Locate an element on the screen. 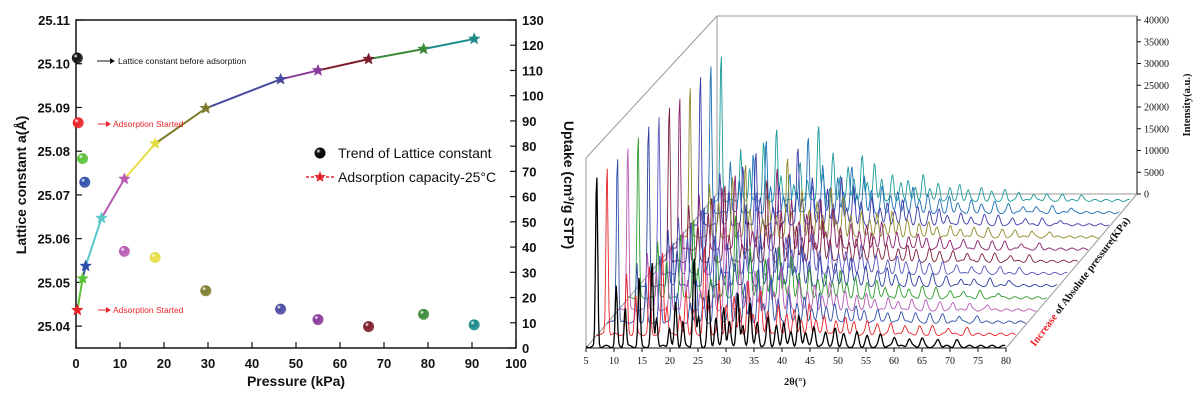 This screenshot has height=400, width=1200. xrd-intensity-tick-label: 10000 is located at coordinates (1156, 151).